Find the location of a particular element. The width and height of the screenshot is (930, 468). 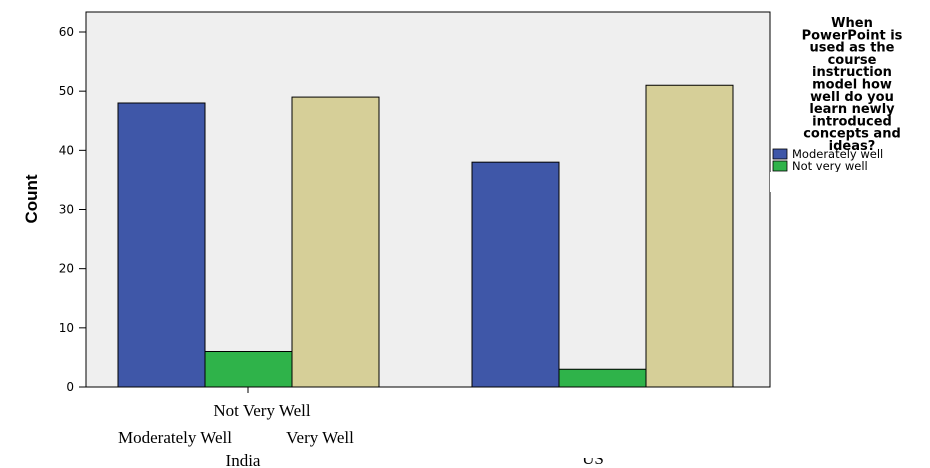

category-label-left: Moderately Well is located at coordinates (175, 437).